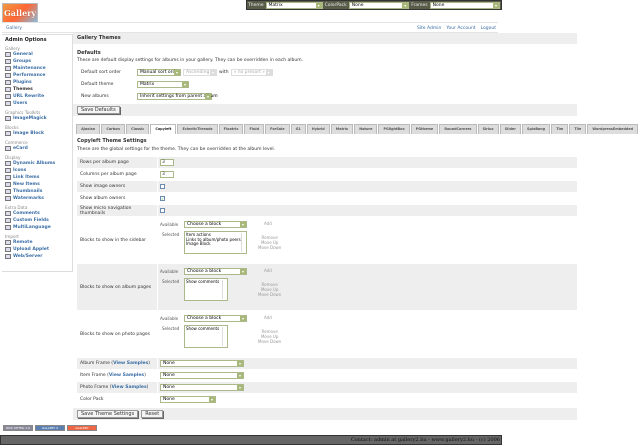 This screenshot has width=640, height=445. I want to click on sidebar-item-maintenance: Maintenance, so click(37, 68).